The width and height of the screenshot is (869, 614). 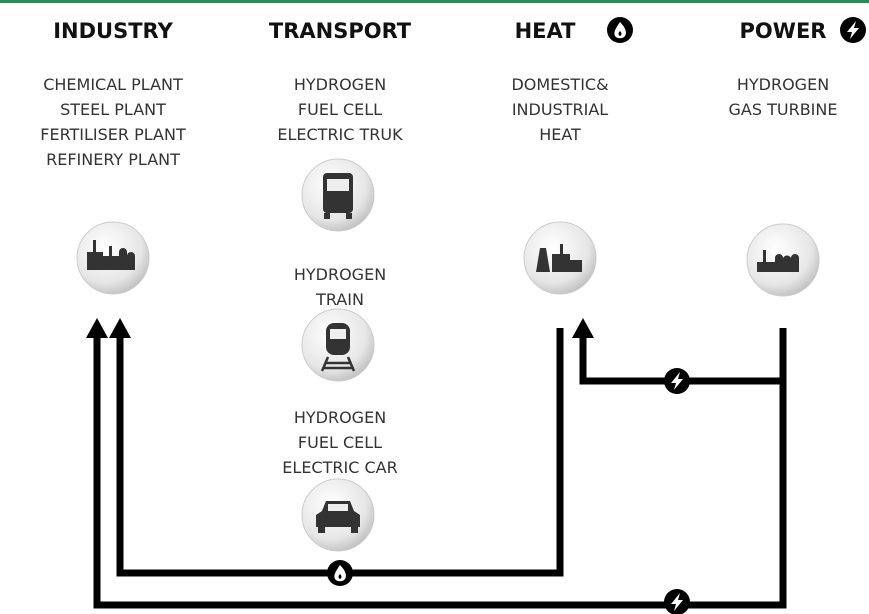 I want to click on column-line: GAS TURBINE, so click(x=783, y=109).